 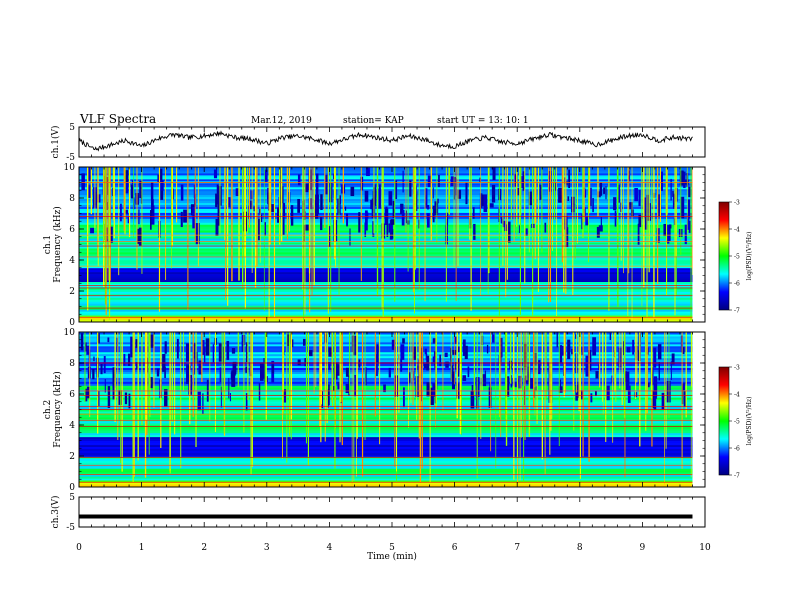 I want to click on figure-title: VLF Spectra, so click(x=117, y=119).